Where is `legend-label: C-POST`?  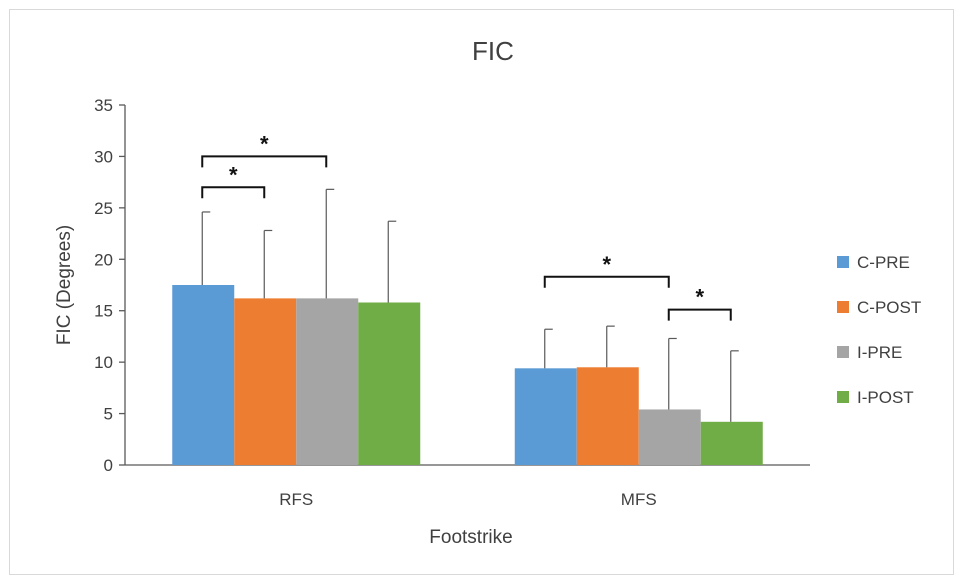 legend-label: C-POST is located at coordinates (889, 307).